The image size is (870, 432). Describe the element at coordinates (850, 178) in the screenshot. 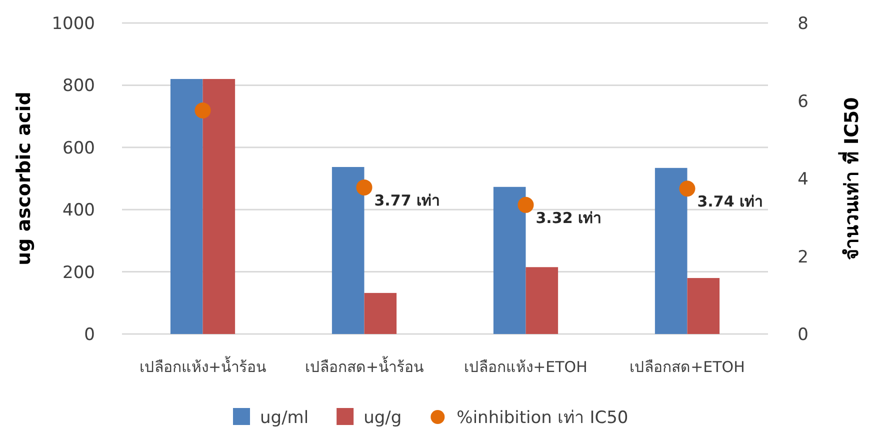

I see `y2-axis-title: จำนวนเท่า ที่ IC50` at that location.